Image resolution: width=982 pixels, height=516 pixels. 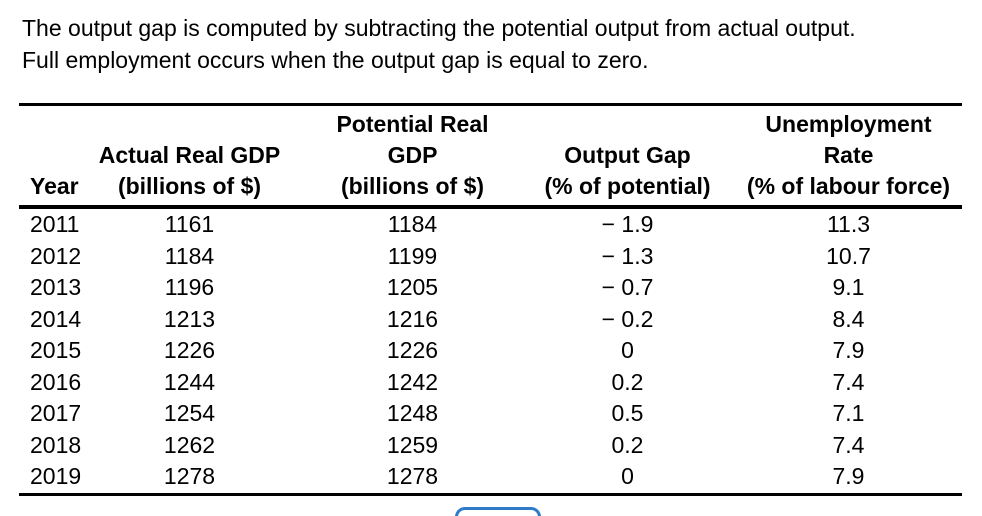 What do you see at coordinates (56, 255) in the screenshot?
I see `cell-year: 2012` at bounding box center [56, 255].